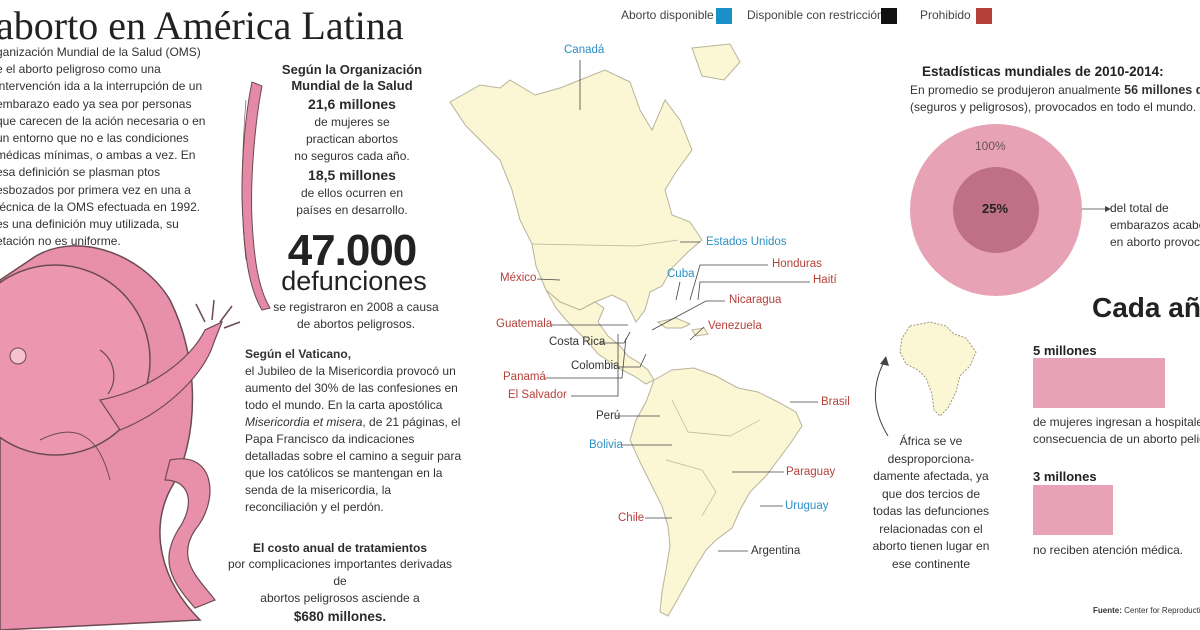 The height and width of the screenshot is (630, 1200). What do you see at coordinates (1162, 90) in the screenshot?
I see `stats-line-1-bold: 56 millones de ab` at bounding box center [1162, 90].